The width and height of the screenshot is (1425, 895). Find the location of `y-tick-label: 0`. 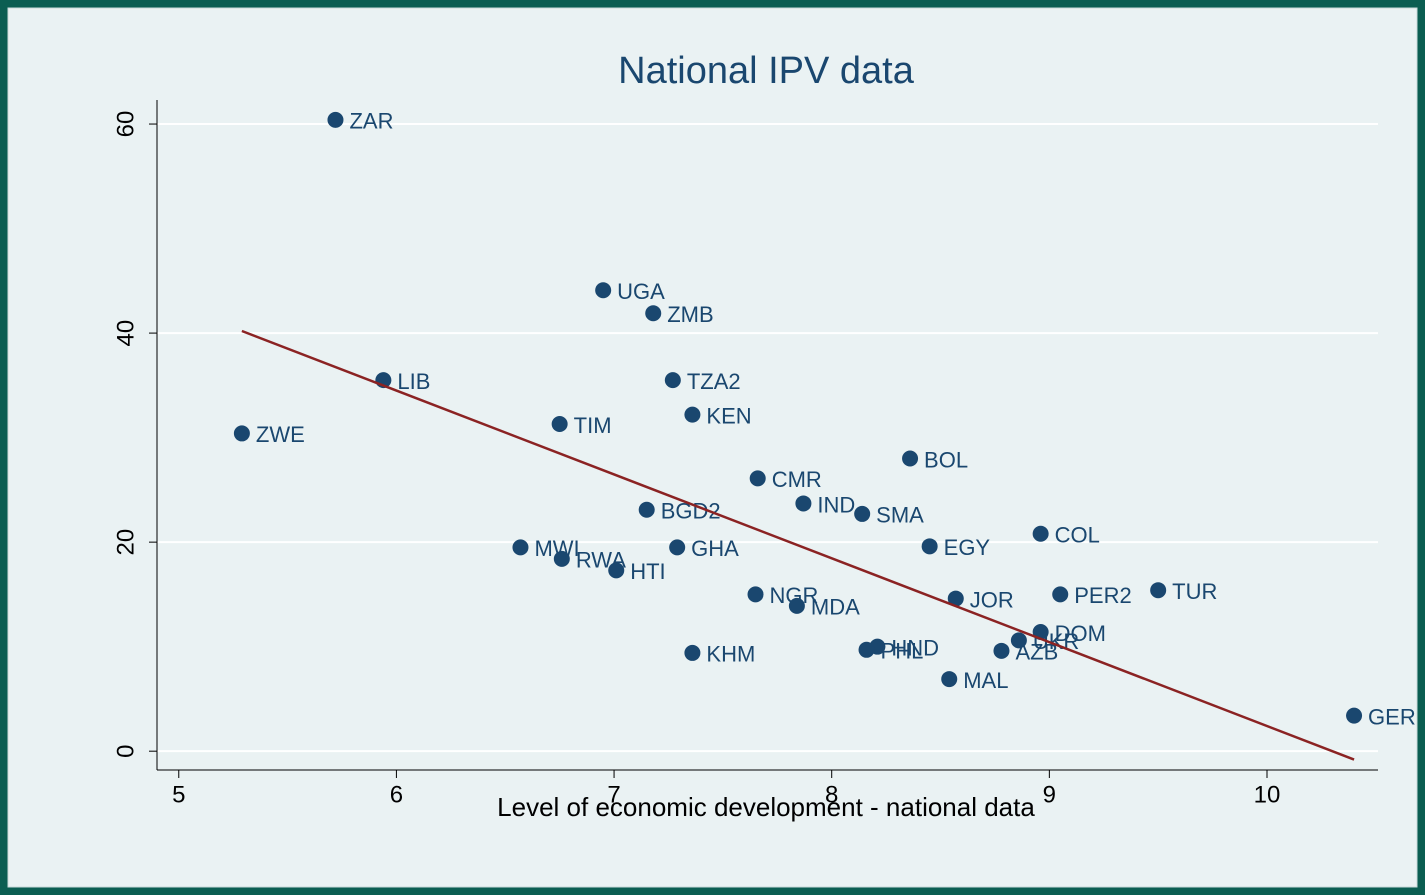

y-tick-label: 0 is located at coordinates (125, 751).